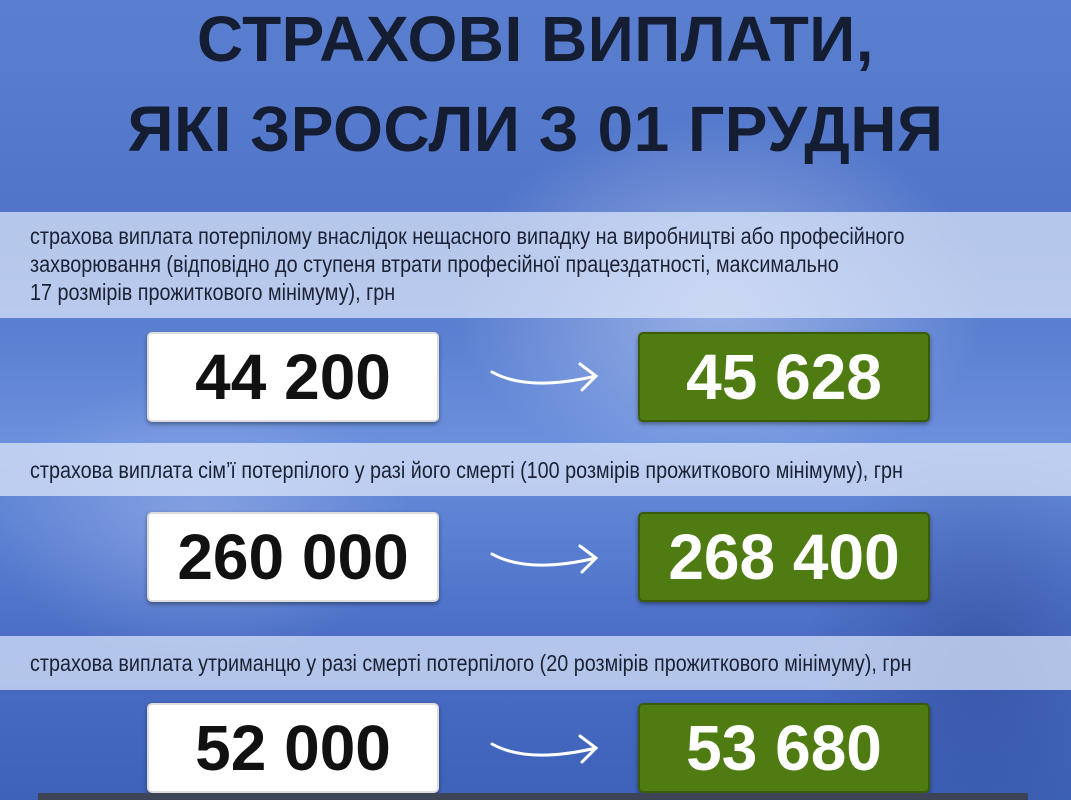  Describe the element at coordinates (293, 748) in the screenshot. I see `row-3-old-value: 52 000` at that location.